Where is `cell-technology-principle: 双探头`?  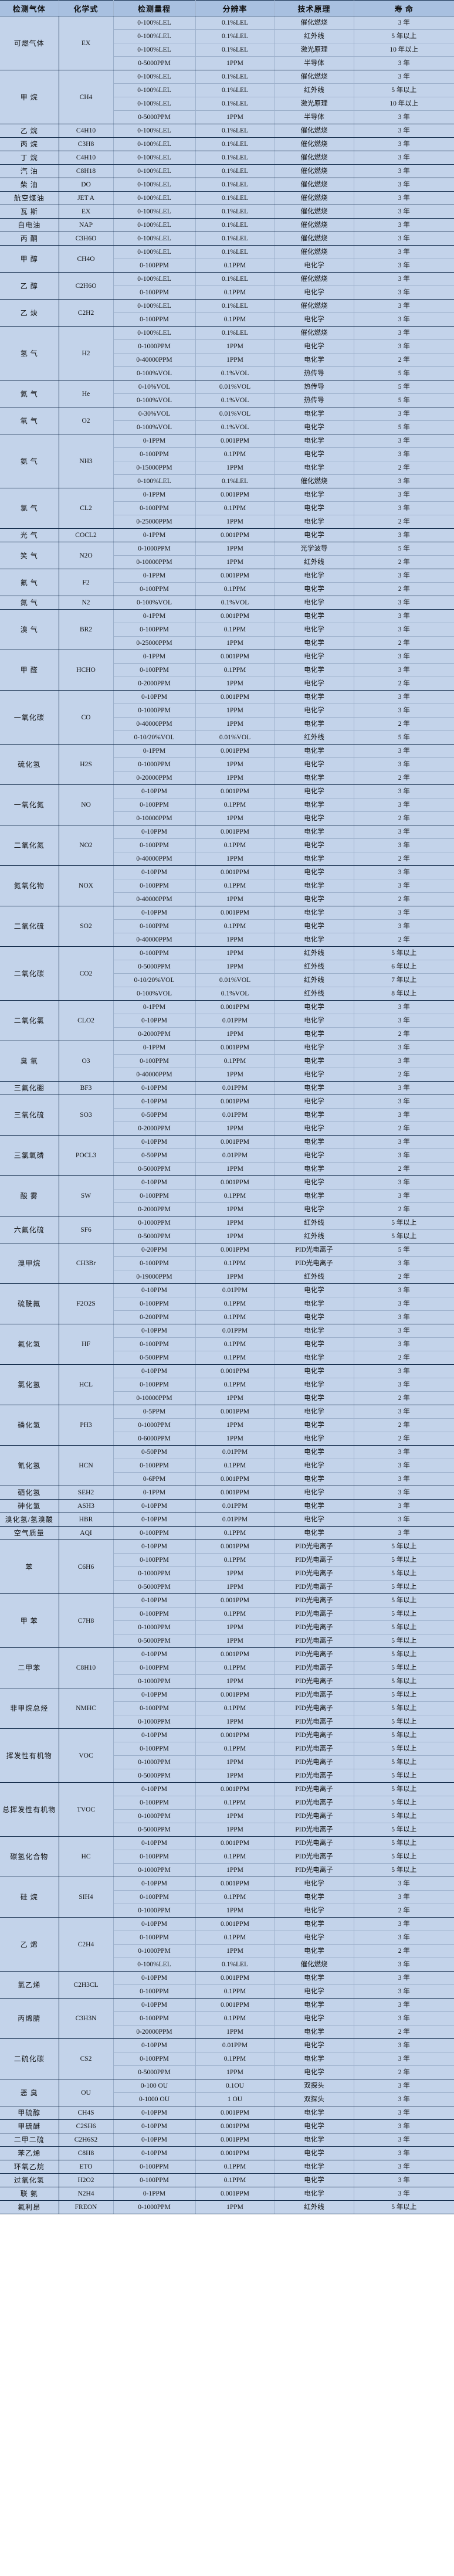 cell-technology-principle: 双探头 is located at coordinates (314, 2099).